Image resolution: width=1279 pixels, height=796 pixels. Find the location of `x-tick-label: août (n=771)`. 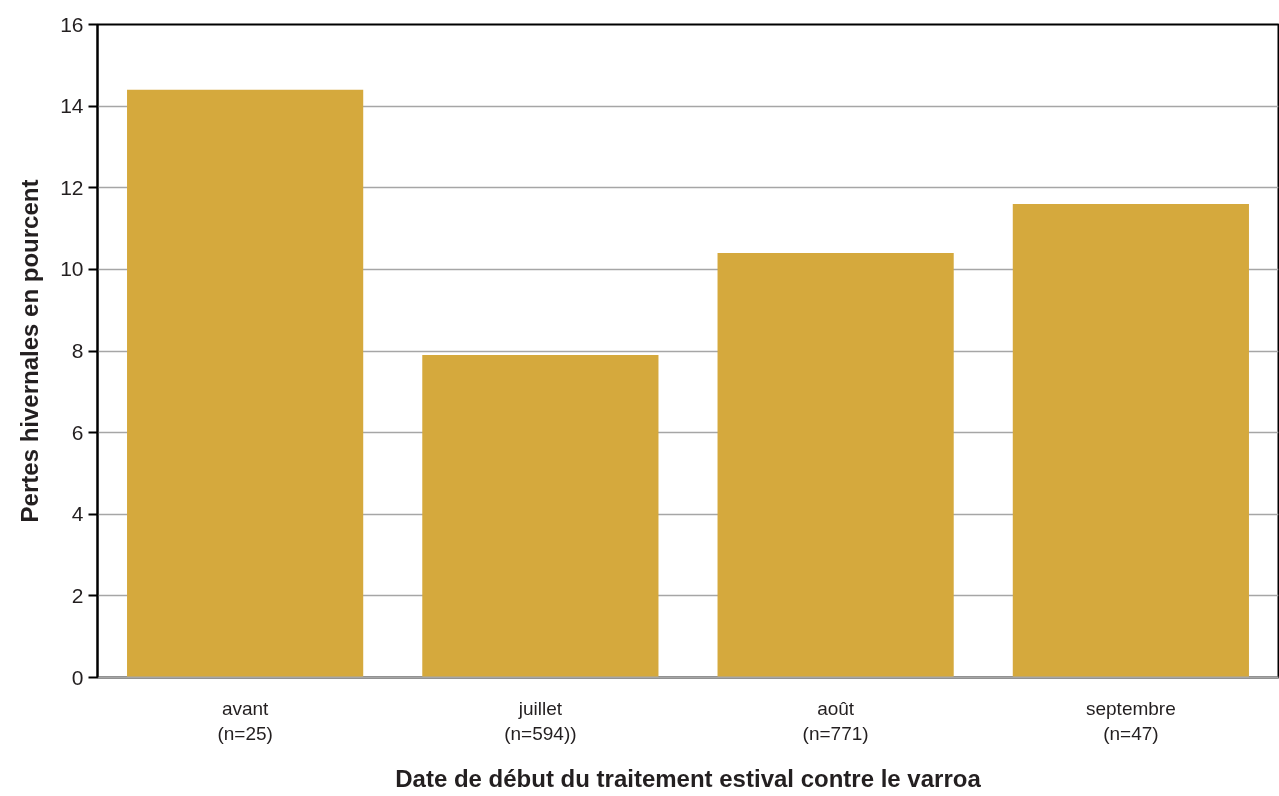

x-tick-label: août (n=771) is located at coordinates (835, 720).